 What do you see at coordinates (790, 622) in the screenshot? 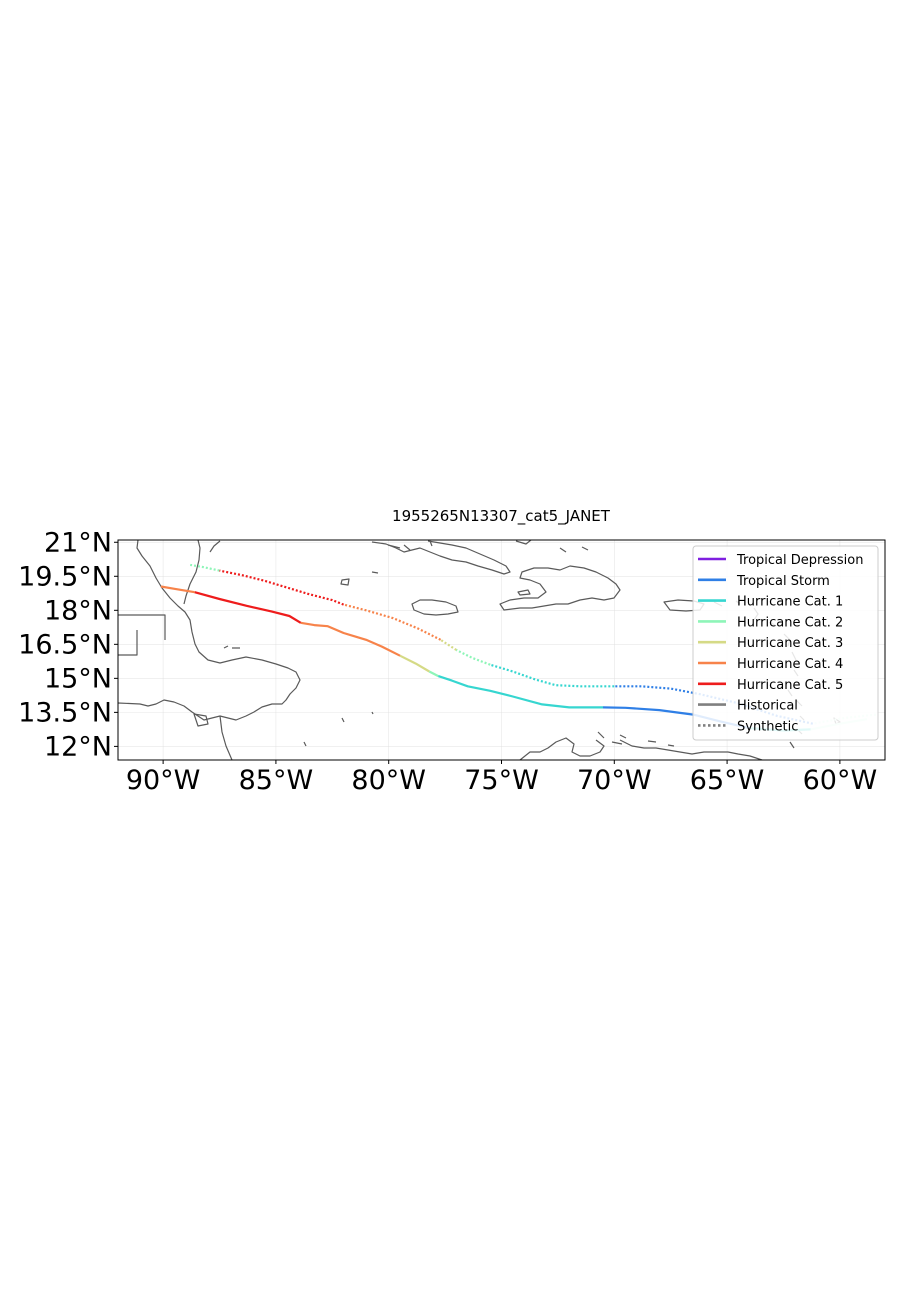
I see `legend-label: Hurricane Cat. 2` at bounding box center [790, 622].